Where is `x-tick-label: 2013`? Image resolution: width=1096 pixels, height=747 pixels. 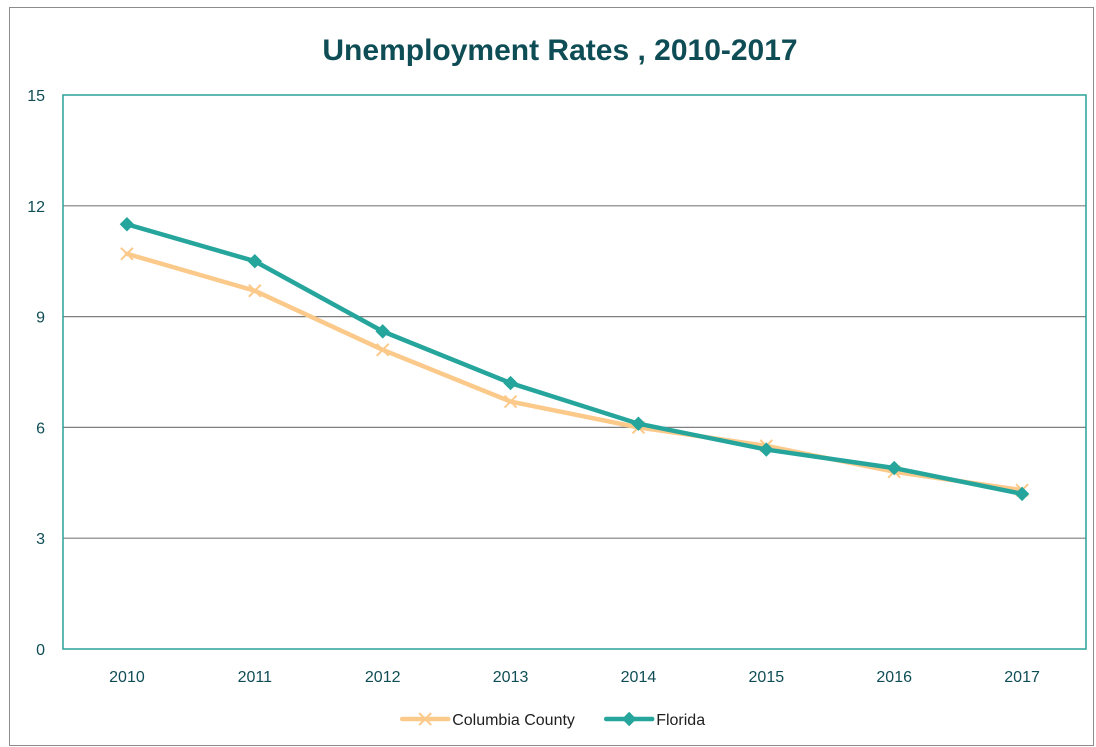 x-tick-label: 2013 is located at coordinates (511, 677).